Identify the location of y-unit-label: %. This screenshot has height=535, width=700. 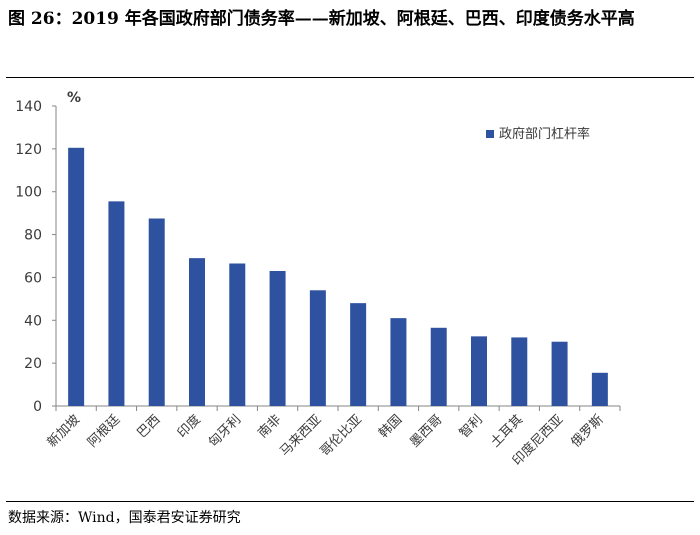
(74, 98).